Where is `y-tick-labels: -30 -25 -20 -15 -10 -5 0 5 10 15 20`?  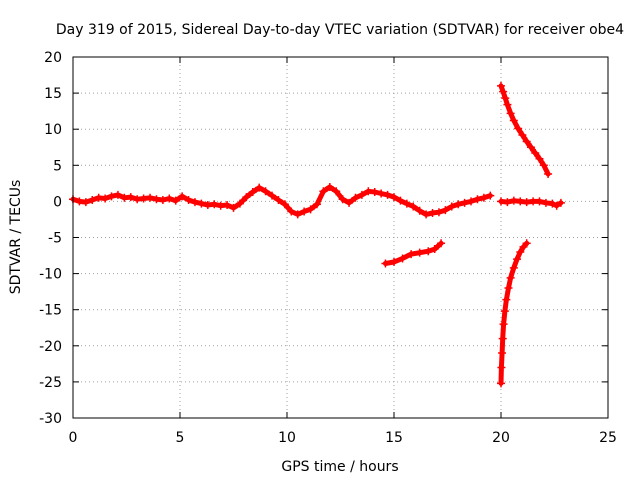
y-tick-labels: -30 -25 -20 -15 -10 -5 0 5 10 15 20 is located at coordinates (50, 238).